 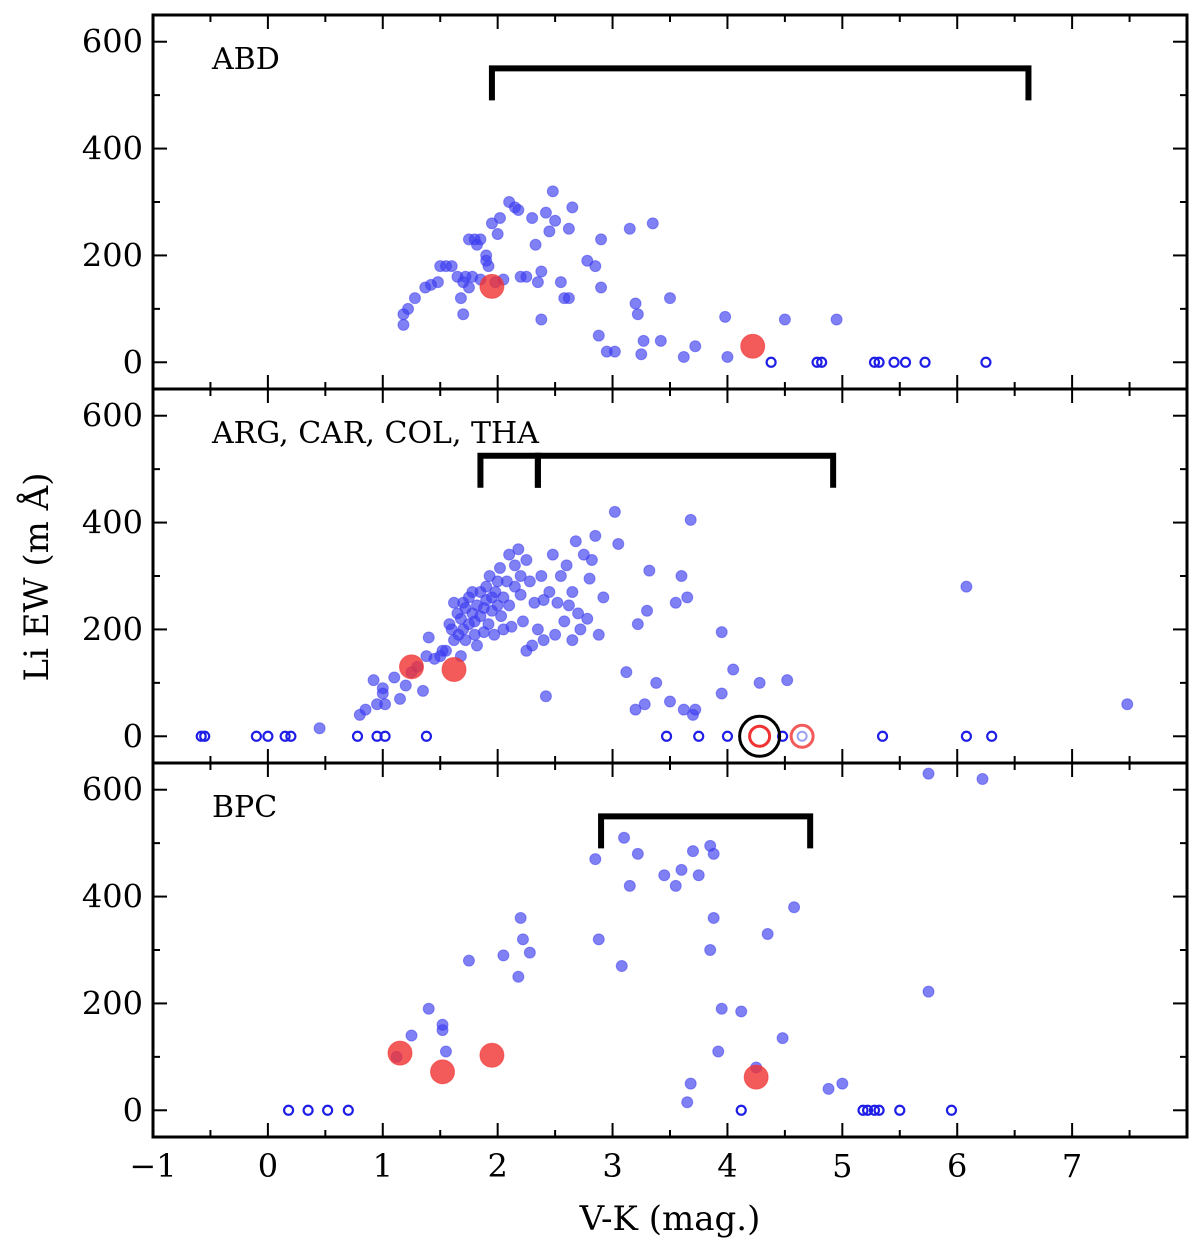 What do you see at coordinates (244, 807) in the screenshot?
I see `panel-label: BPC` at bounding box center [244, 807].